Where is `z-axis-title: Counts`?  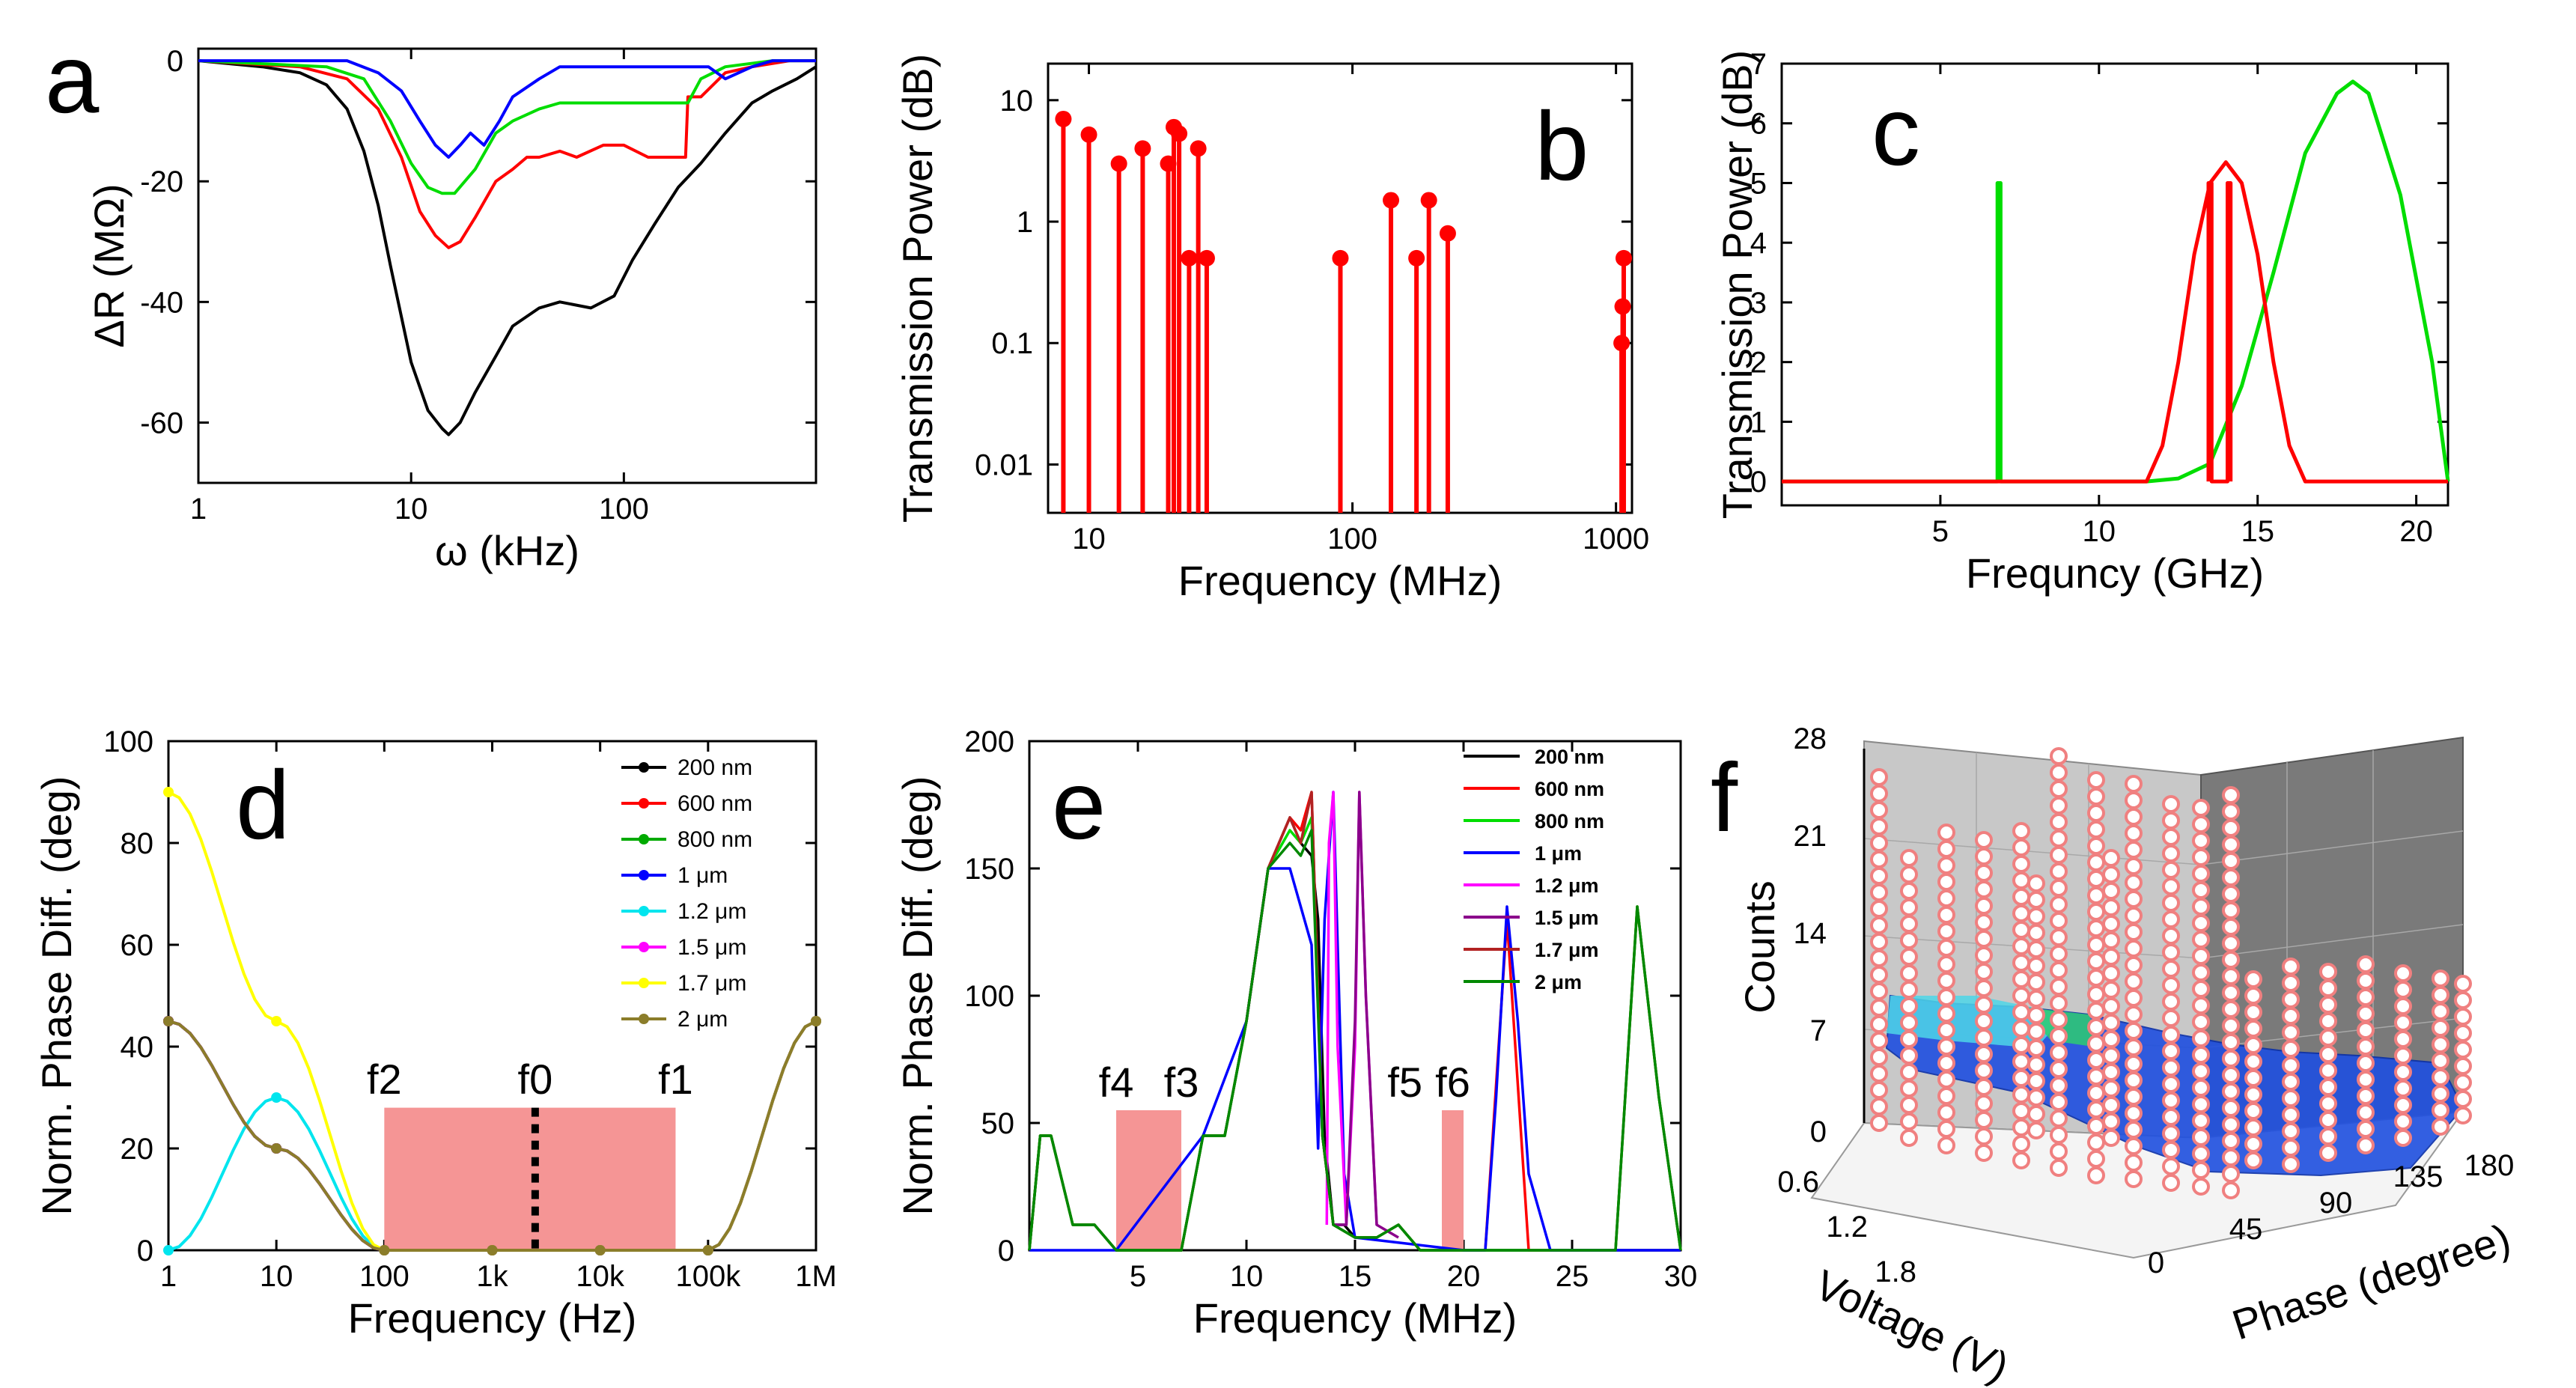 z-axis-title: Counts is located at coordinates (1759, 946).